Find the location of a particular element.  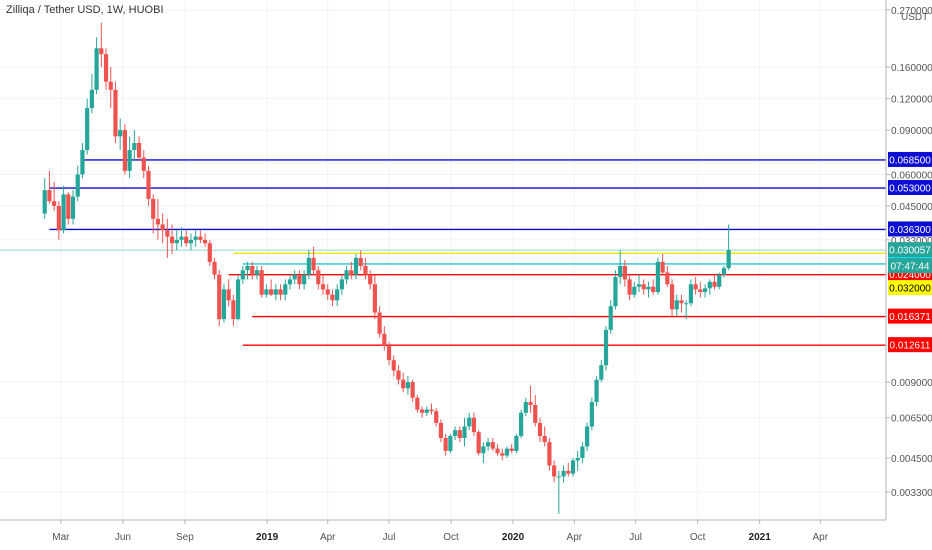

y-tick-label: 0.033000 is located at coordinates (911, 241).